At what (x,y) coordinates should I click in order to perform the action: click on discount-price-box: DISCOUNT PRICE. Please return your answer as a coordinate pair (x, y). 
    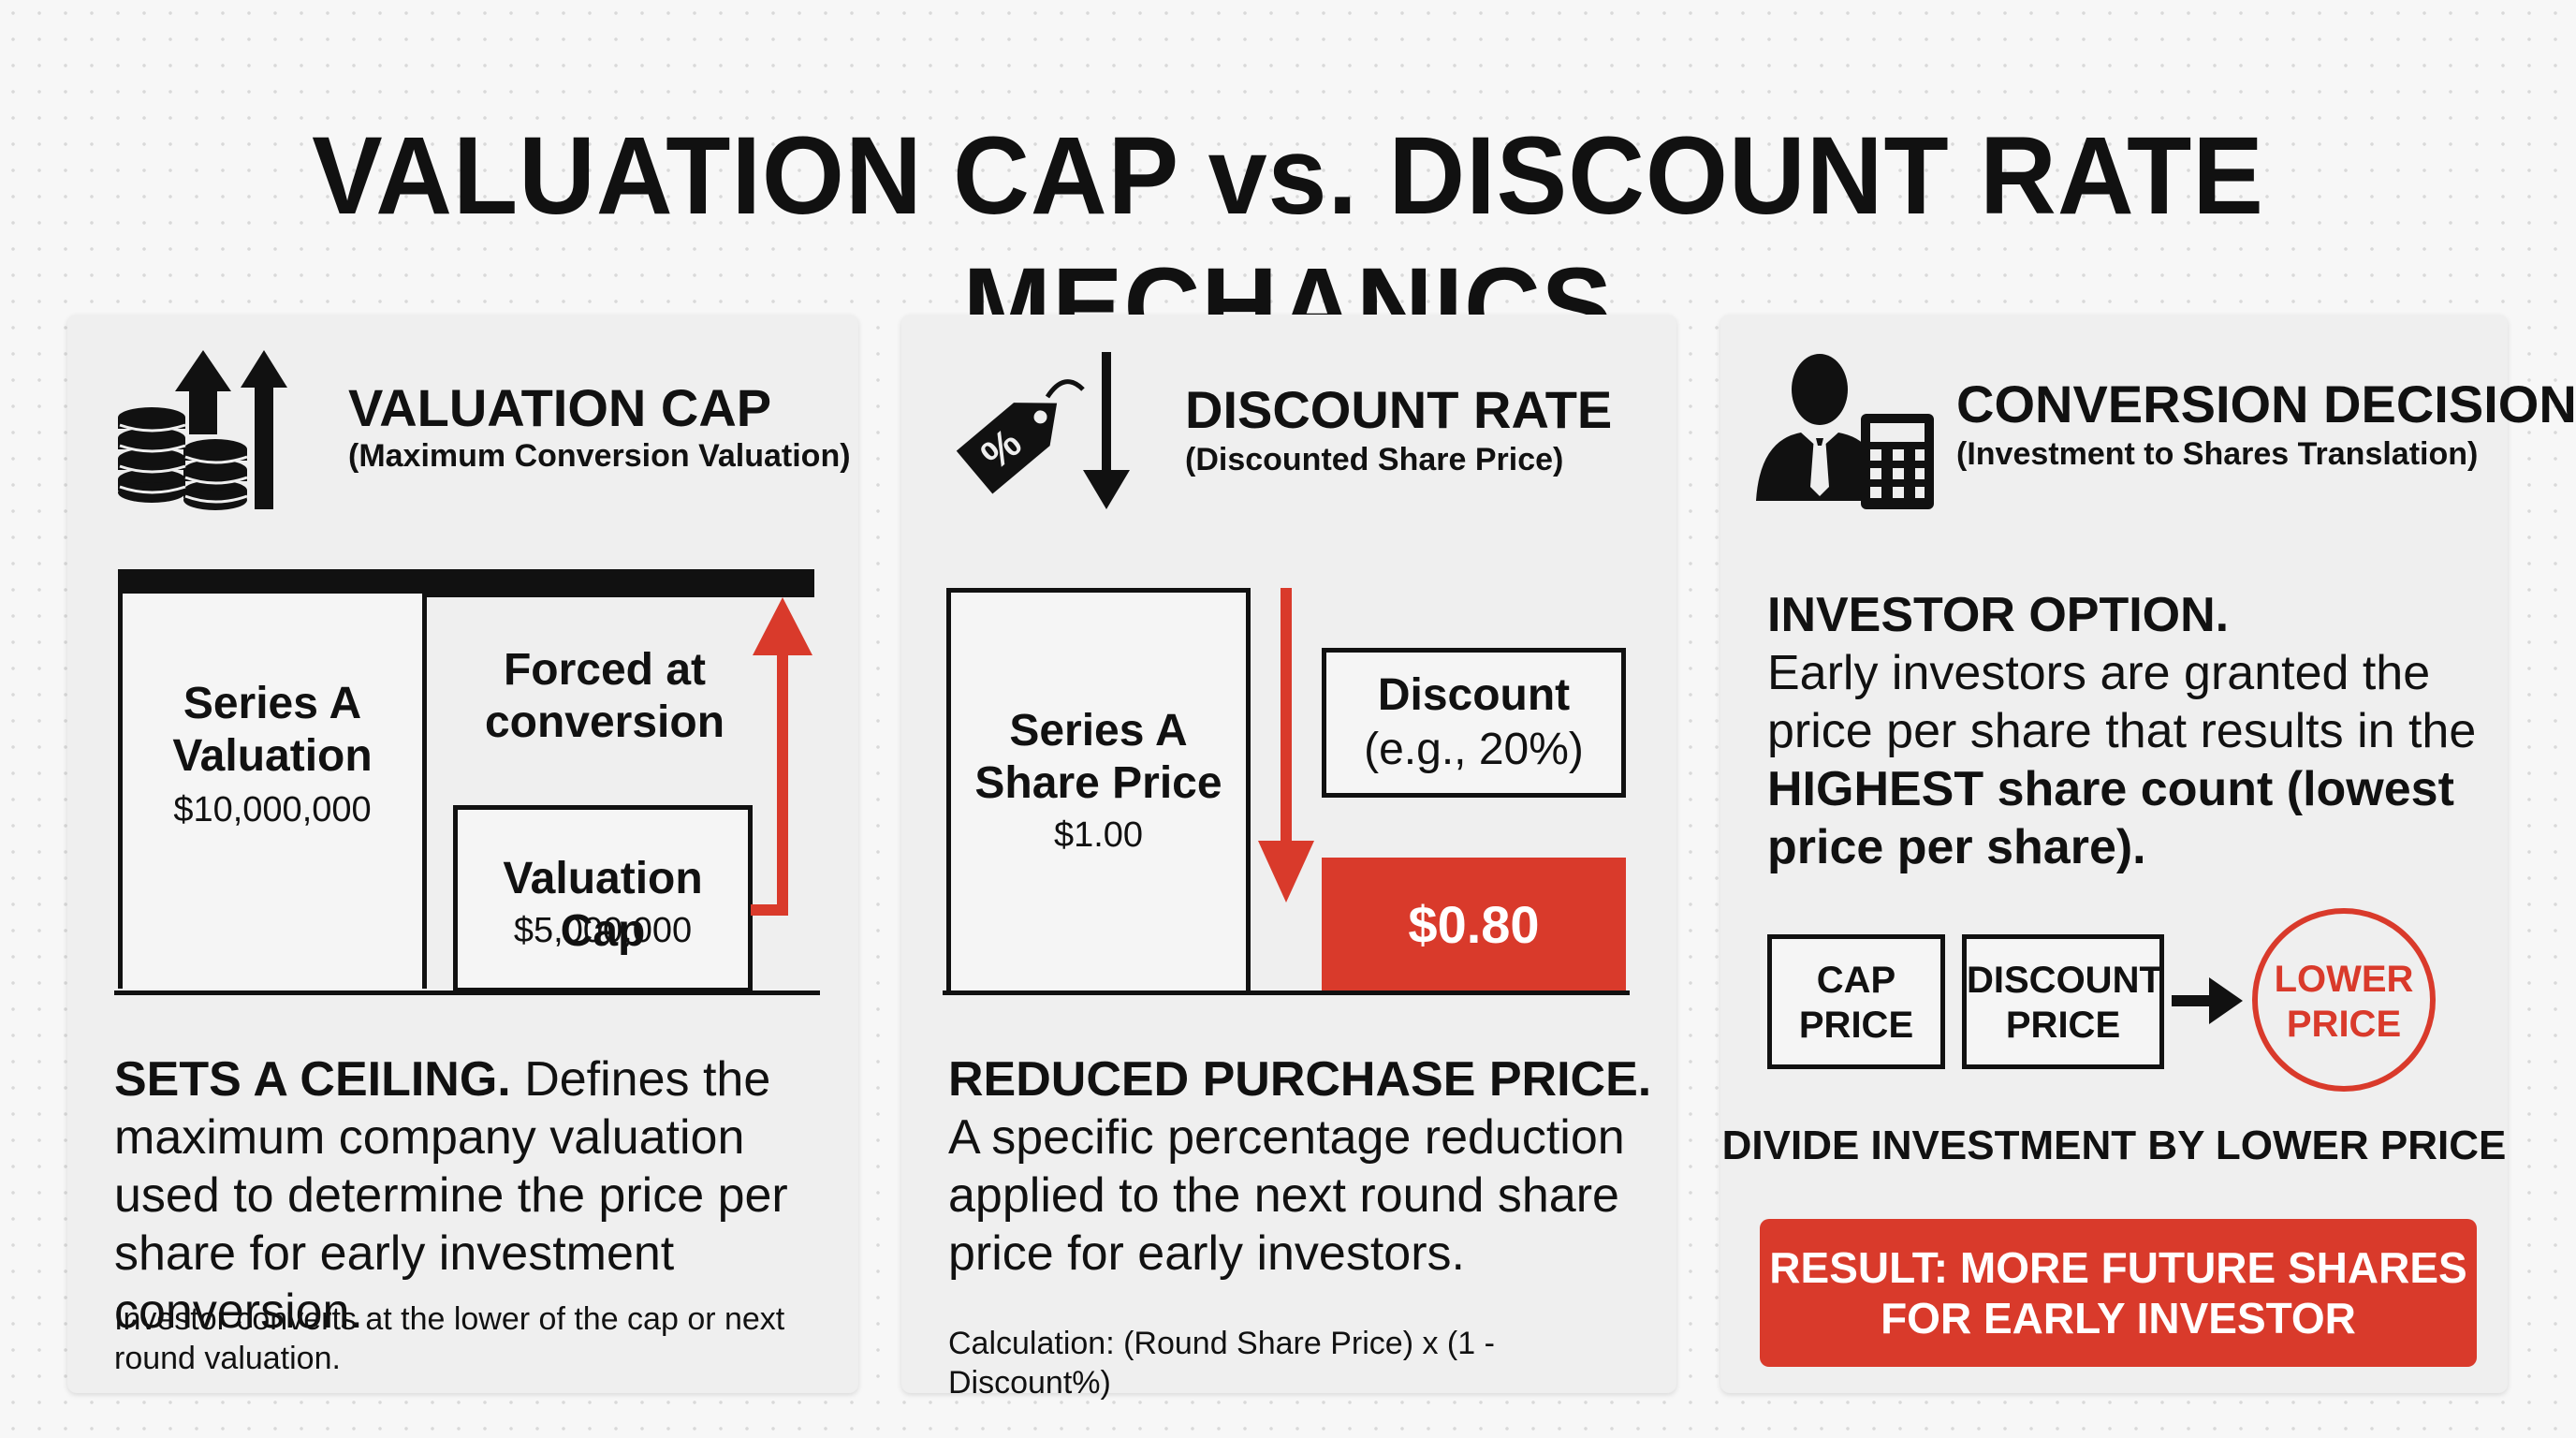
    Looking at the image, I should click on (2063, 1001).